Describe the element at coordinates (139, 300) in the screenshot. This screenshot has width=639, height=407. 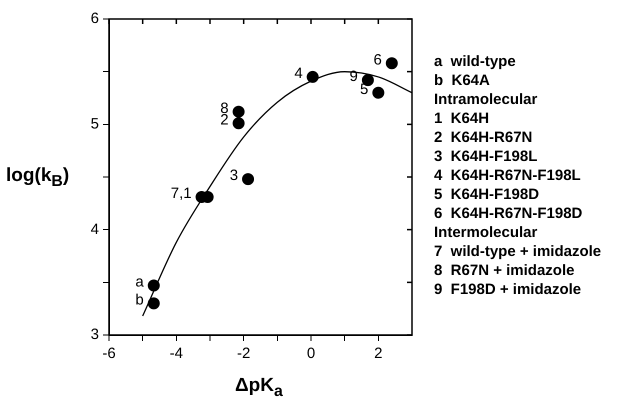
I see `annotation: b` at that location.